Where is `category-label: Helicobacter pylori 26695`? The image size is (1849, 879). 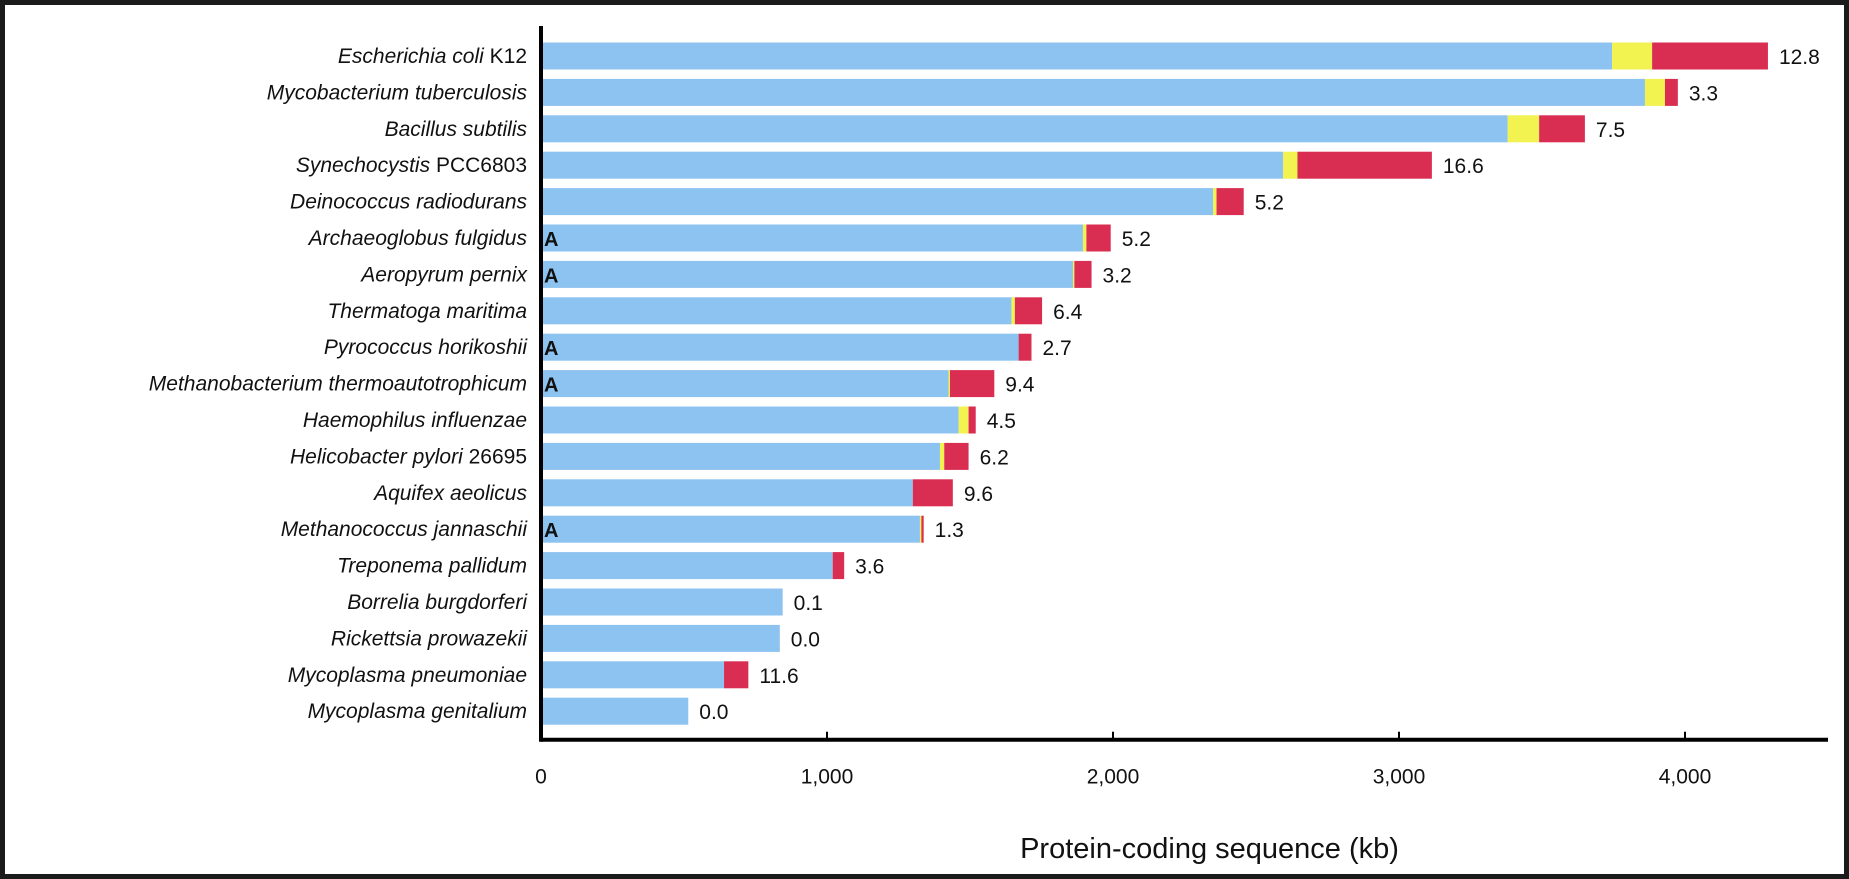
category-label: Helicobacter pylori 26695 is located at coordinates (408, 456).